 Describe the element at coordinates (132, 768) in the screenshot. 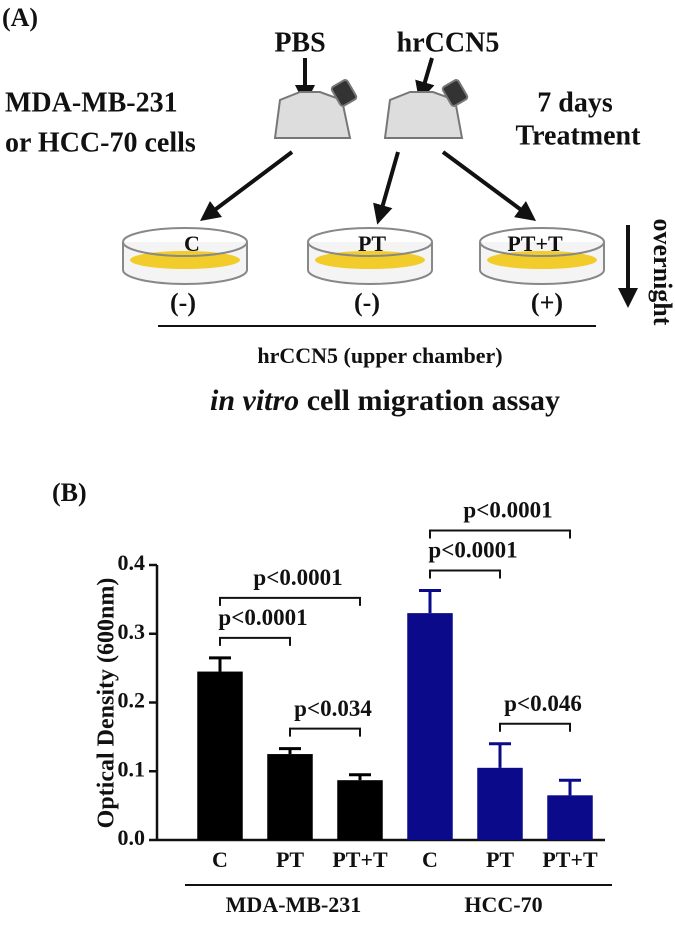

I see `y-tick-label: 0.1` at that location.